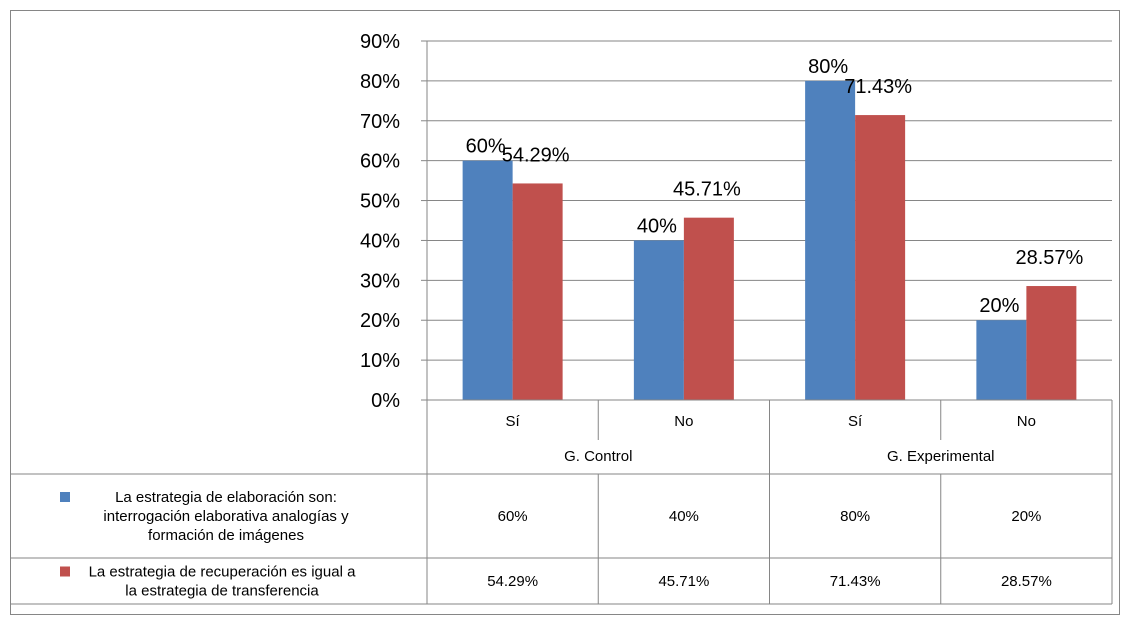  What do you see at coordinates (380, 42) in the screenshot?
I see `y-tick-label: 90%` at bounding box center [380, 42].